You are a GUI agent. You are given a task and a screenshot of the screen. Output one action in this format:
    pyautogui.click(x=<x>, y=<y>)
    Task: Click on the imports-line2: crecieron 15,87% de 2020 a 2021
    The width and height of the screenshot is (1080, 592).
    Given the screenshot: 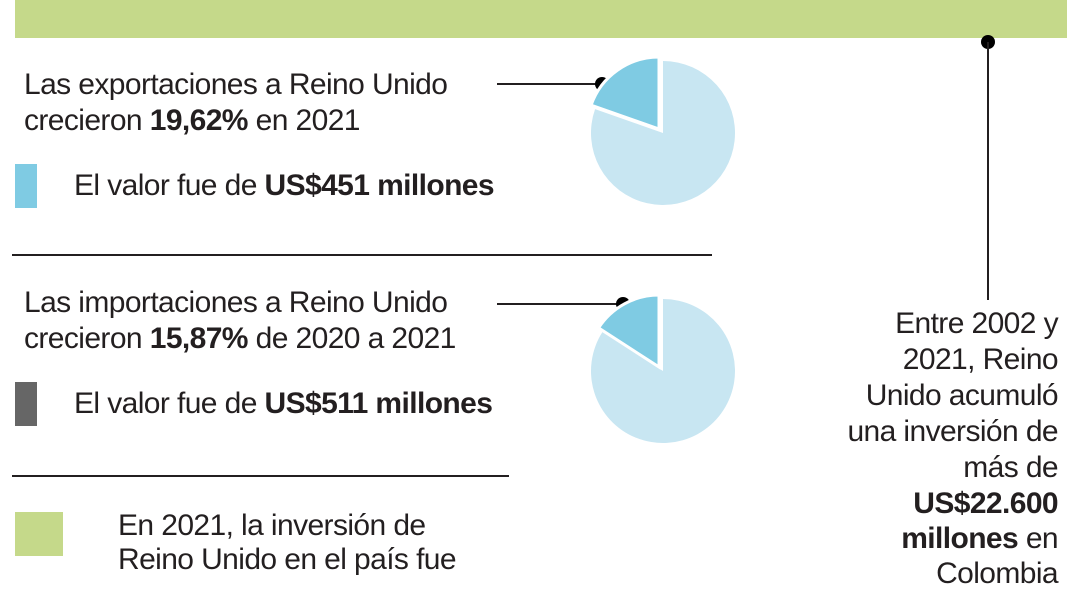 What is the action you would take?
    pyautogui.click(x=240, y=338)
    